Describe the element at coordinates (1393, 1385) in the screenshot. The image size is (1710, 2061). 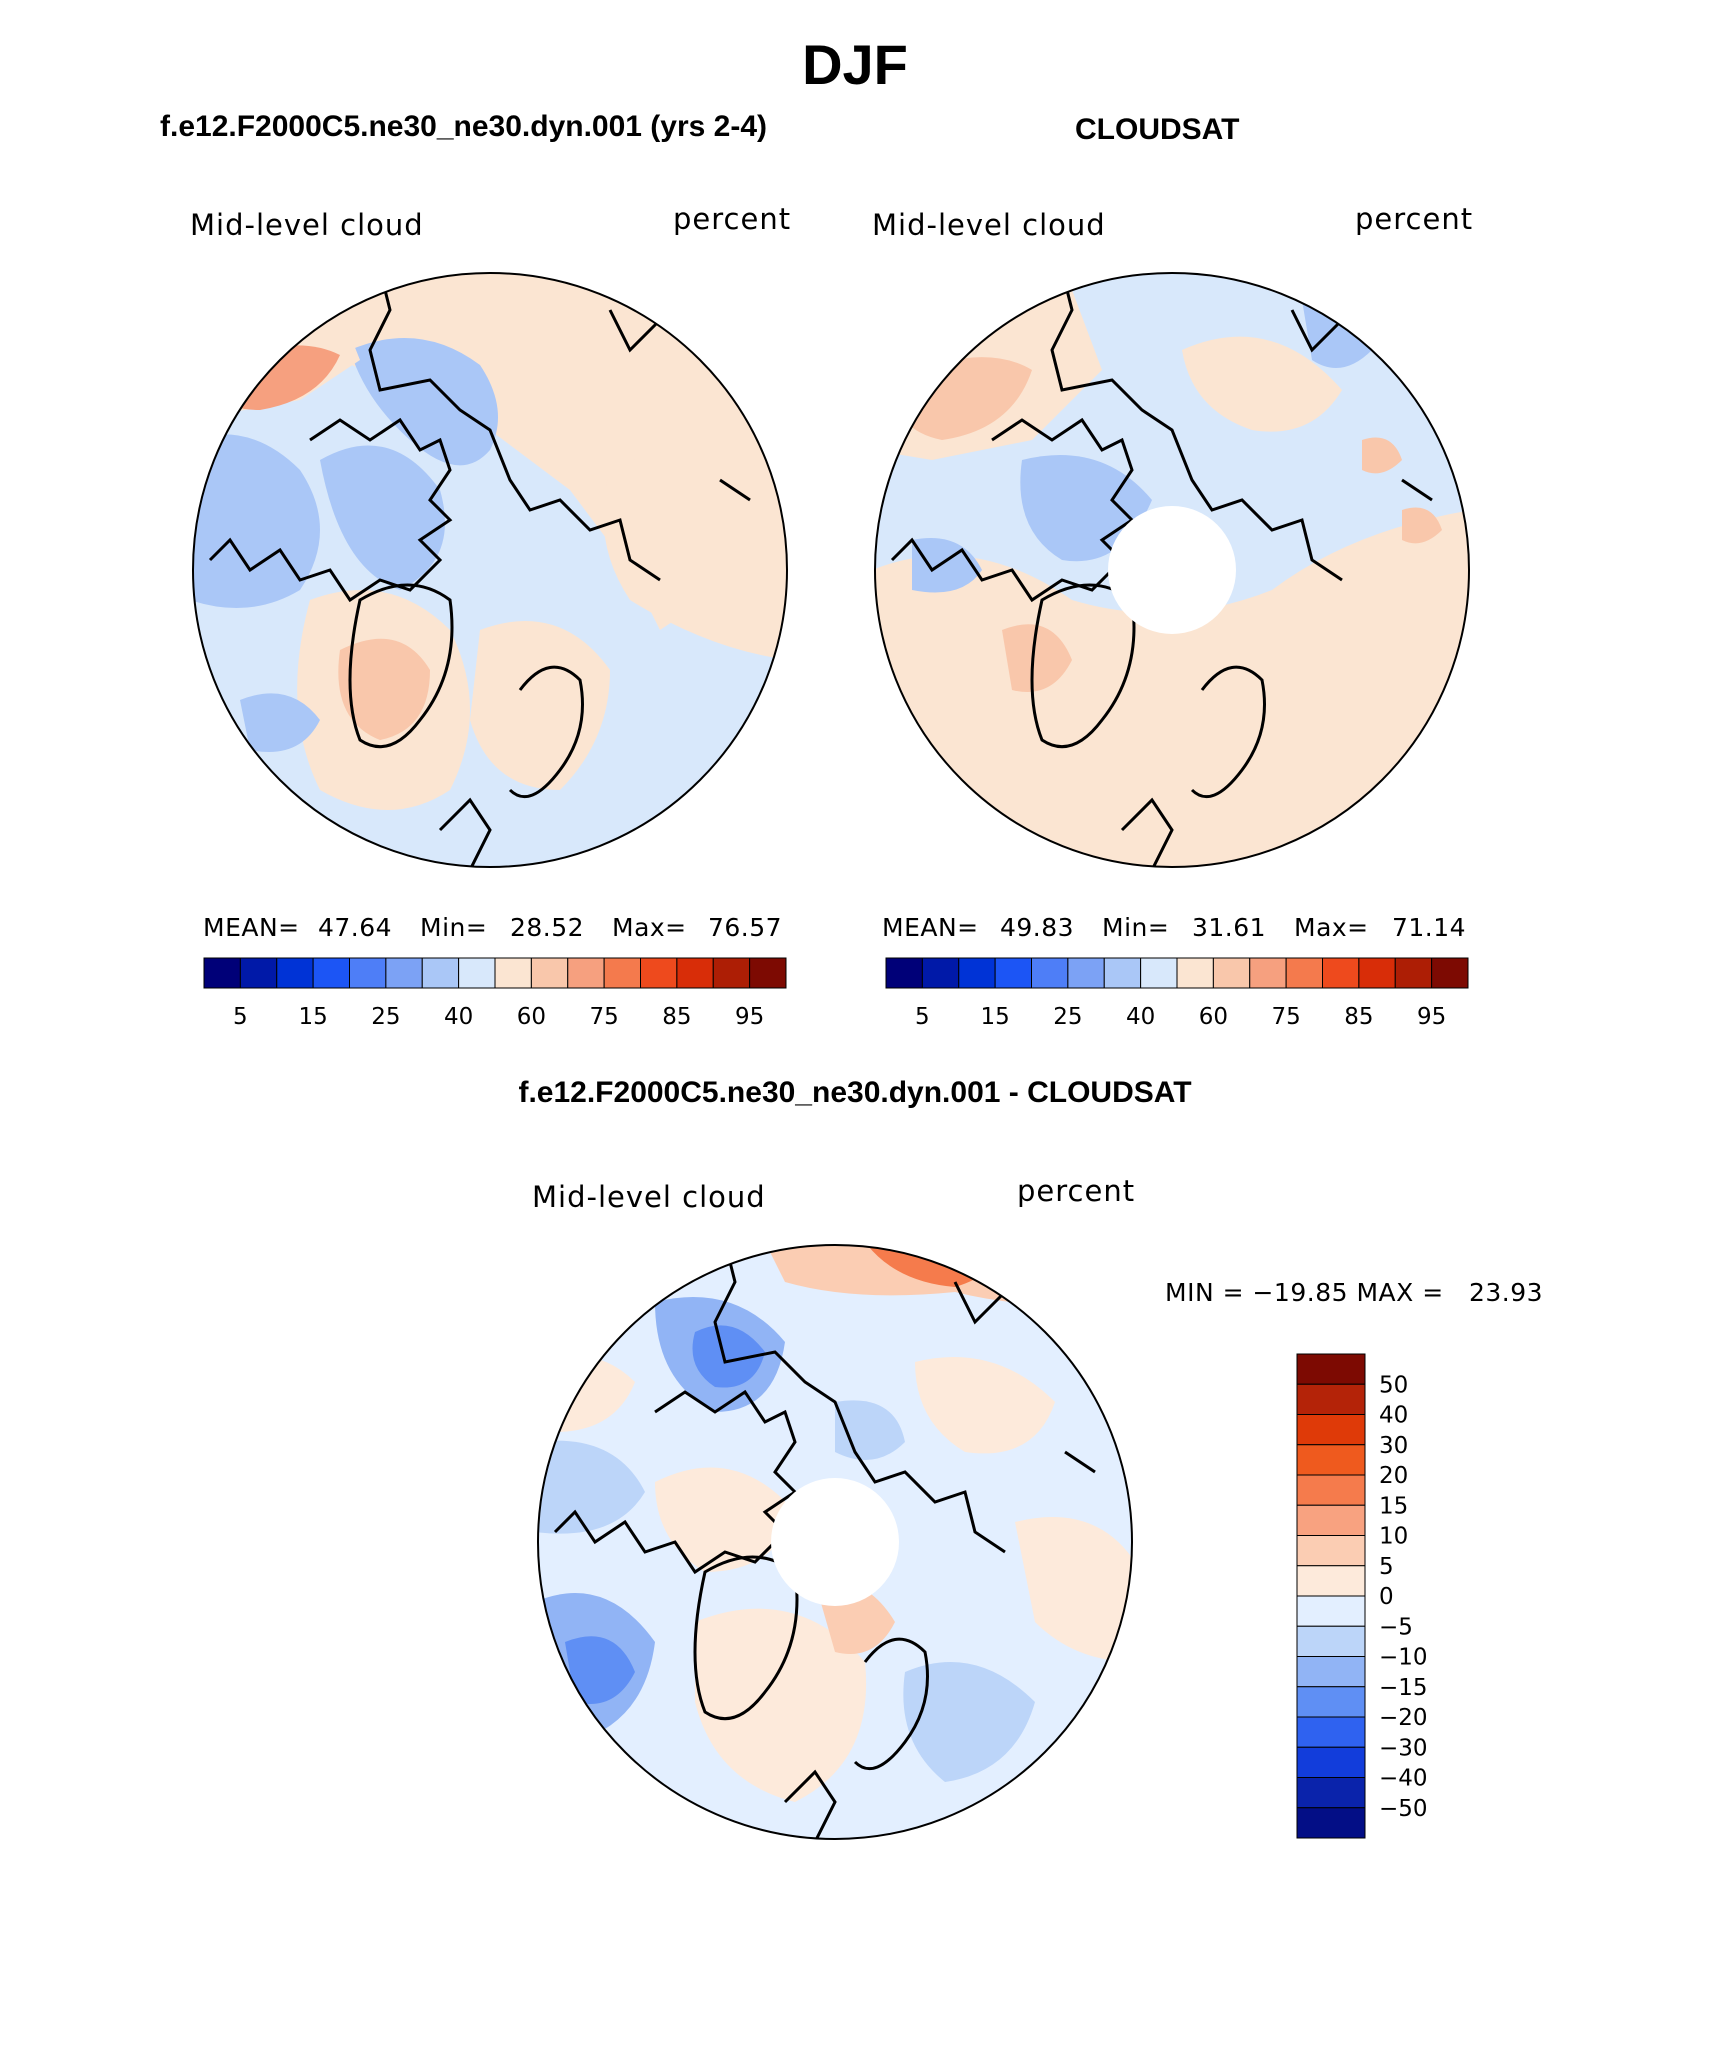
I see `colorbar-tick-label: 50` at that location.